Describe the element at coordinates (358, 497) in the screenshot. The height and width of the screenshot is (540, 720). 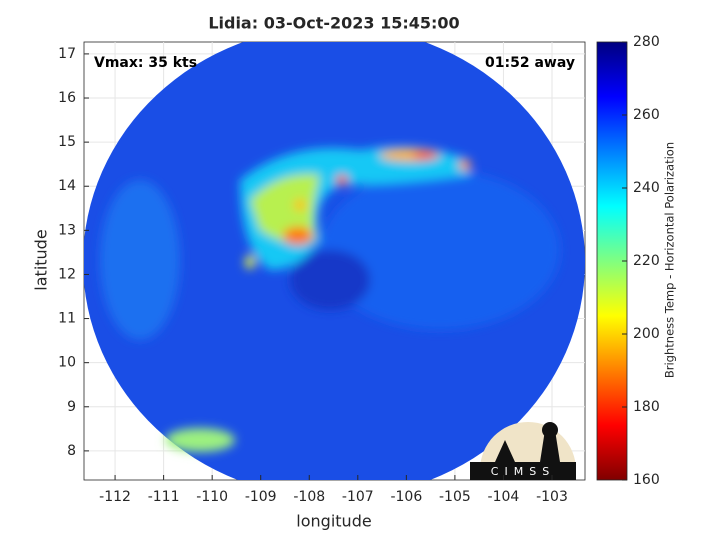
I see `x-tick-label: -107` at that location.